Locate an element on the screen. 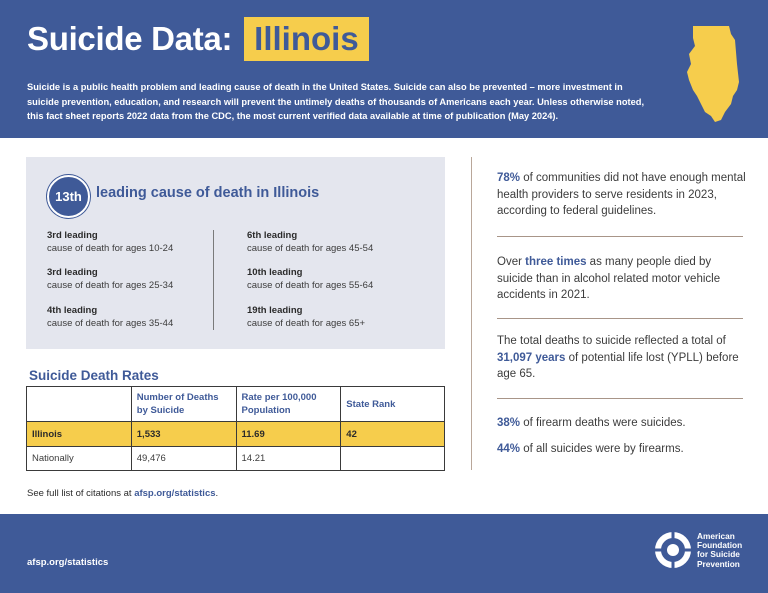 Image resolution: width=768 pixels, height=593 pixels. stat-highlight: 38% is located at coordinates (509, 423).